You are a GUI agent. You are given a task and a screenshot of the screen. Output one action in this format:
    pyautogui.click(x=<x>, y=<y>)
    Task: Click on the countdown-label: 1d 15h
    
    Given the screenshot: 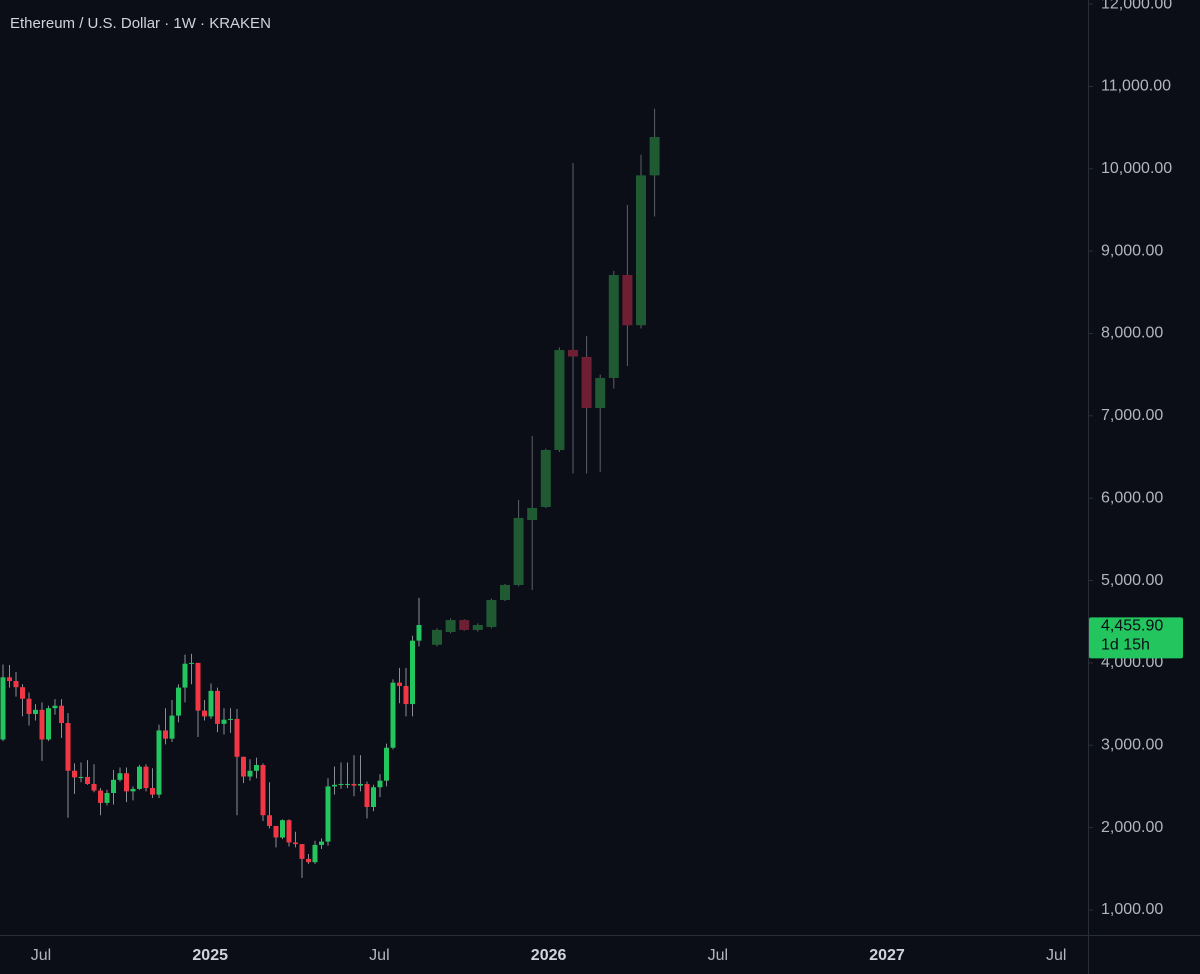 What is the action you would take?
    pyautogui.click(x=1125, y=645)
    